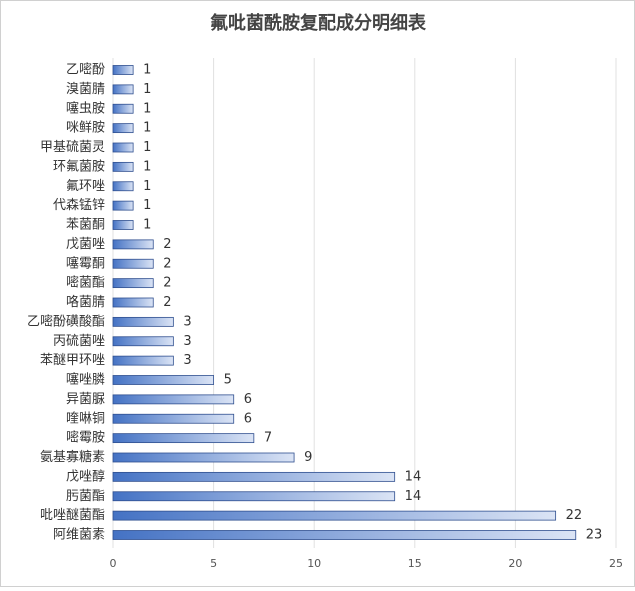  I want to click on y-tick-label: 阿维菌素, so click(79, 535).